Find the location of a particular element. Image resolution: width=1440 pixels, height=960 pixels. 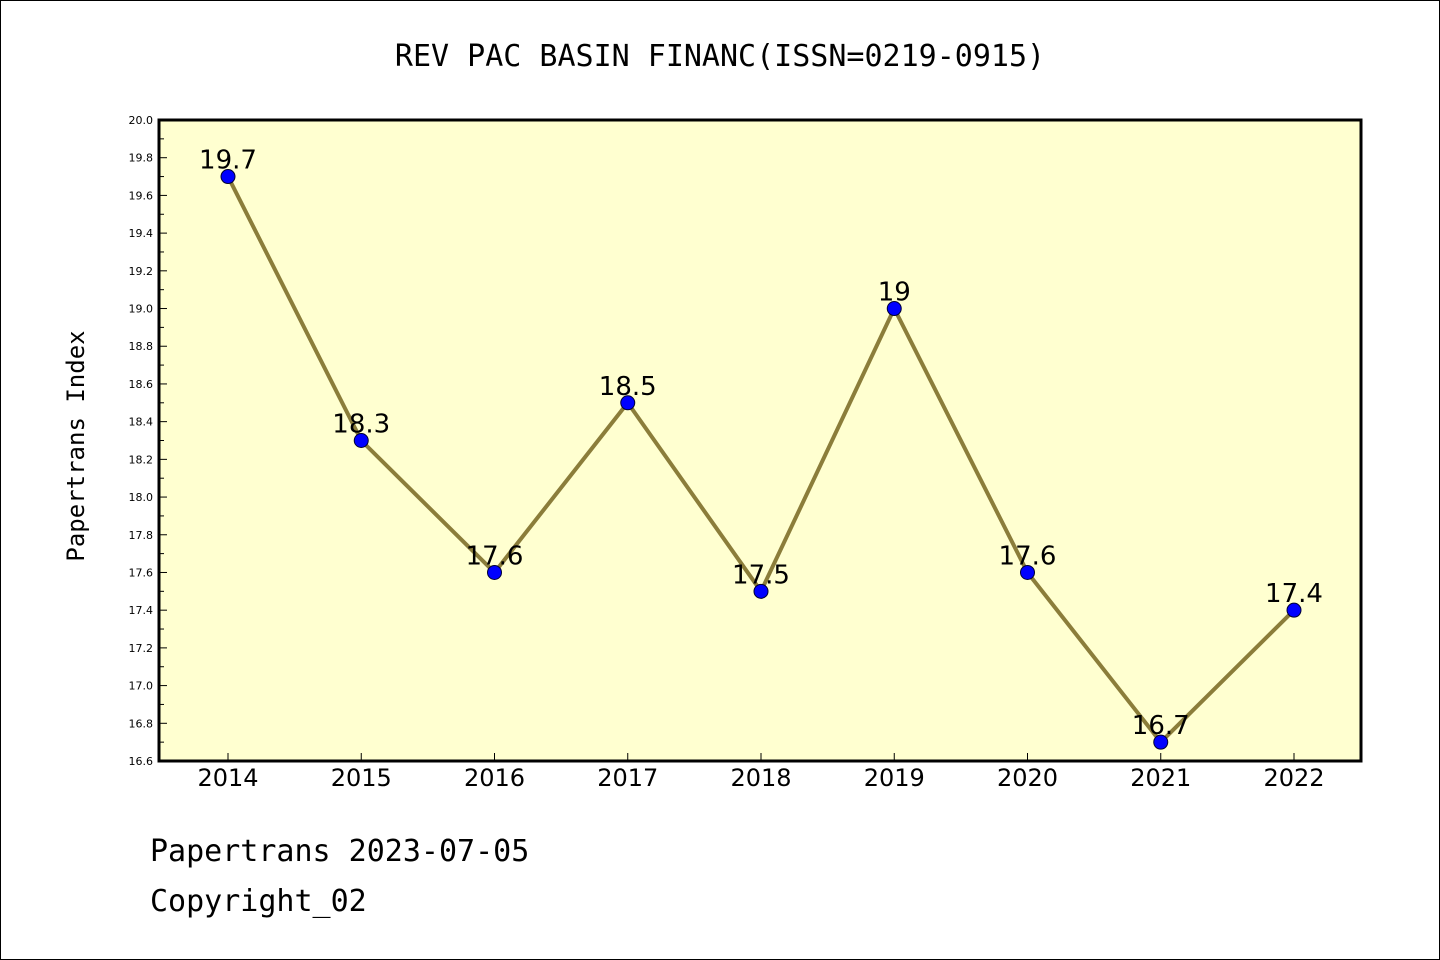

y-tick-label: 19.6 is located at coordinates (141, 195).